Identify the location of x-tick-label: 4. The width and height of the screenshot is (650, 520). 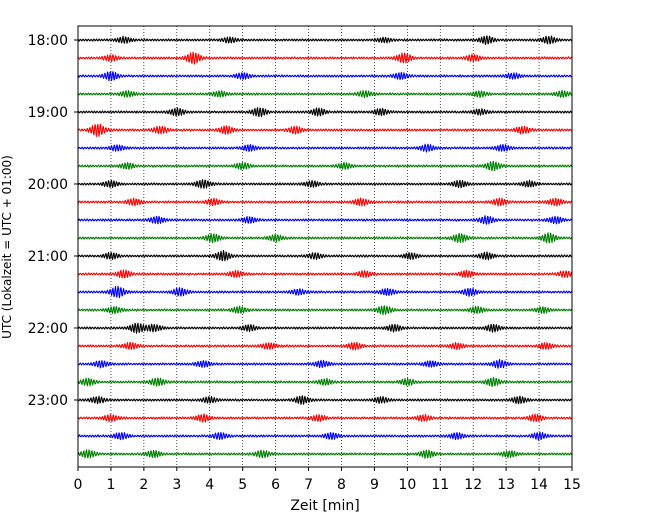
(209, 485).